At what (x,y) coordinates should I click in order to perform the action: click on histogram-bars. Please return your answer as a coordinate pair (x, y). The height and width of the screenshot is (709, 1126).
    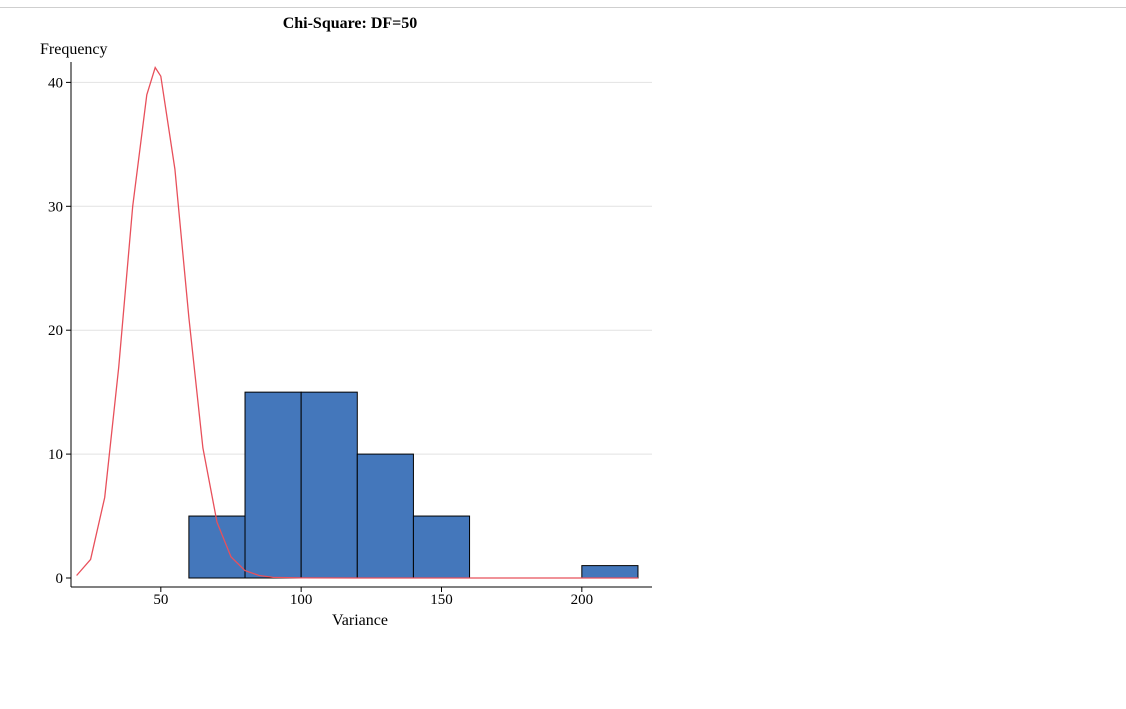
    Looking at the image, I should click on (413, 485).